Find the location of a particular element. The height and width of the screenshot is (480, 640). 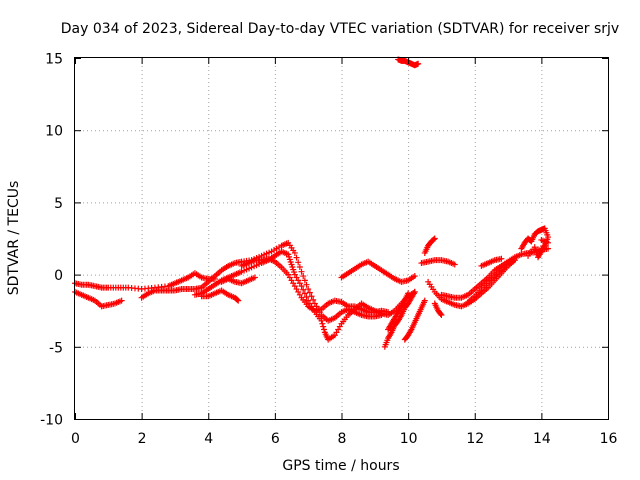

series-track-j is located at coordinates (398, 311).